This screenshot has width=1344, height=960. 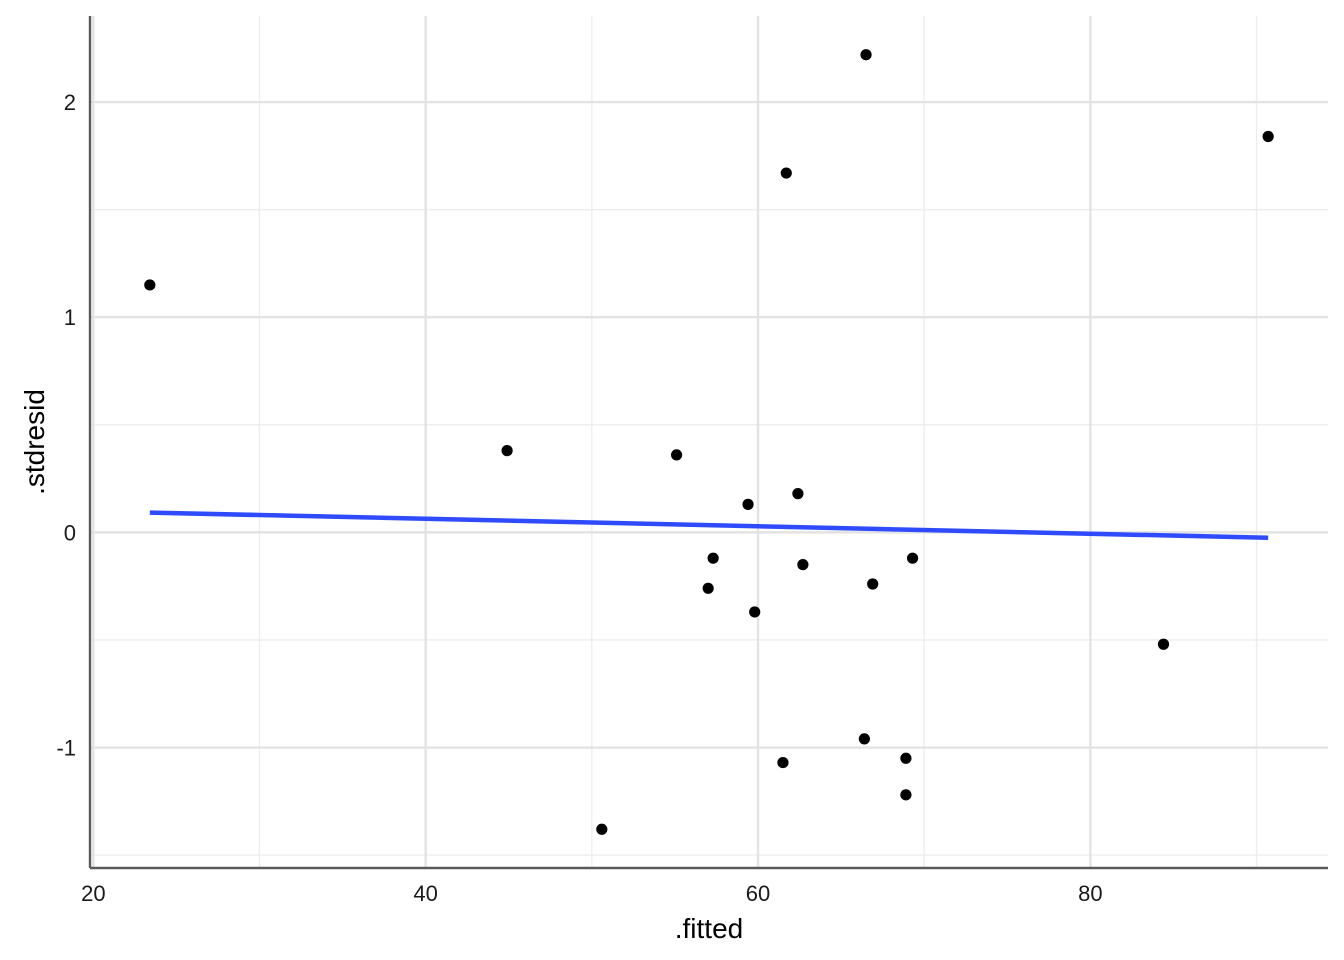 I want to click on x-axis-title: .fitted, so click(x=709, y=928).